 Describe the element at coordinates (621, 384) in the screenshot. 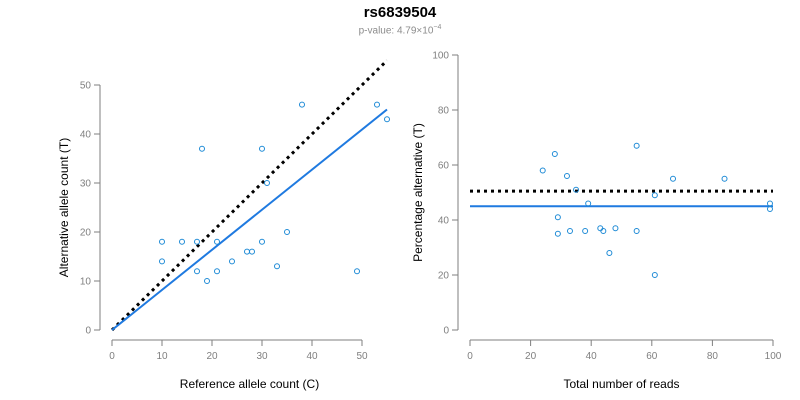

I see `right-x-axis-title: Total number of reads` at that location.